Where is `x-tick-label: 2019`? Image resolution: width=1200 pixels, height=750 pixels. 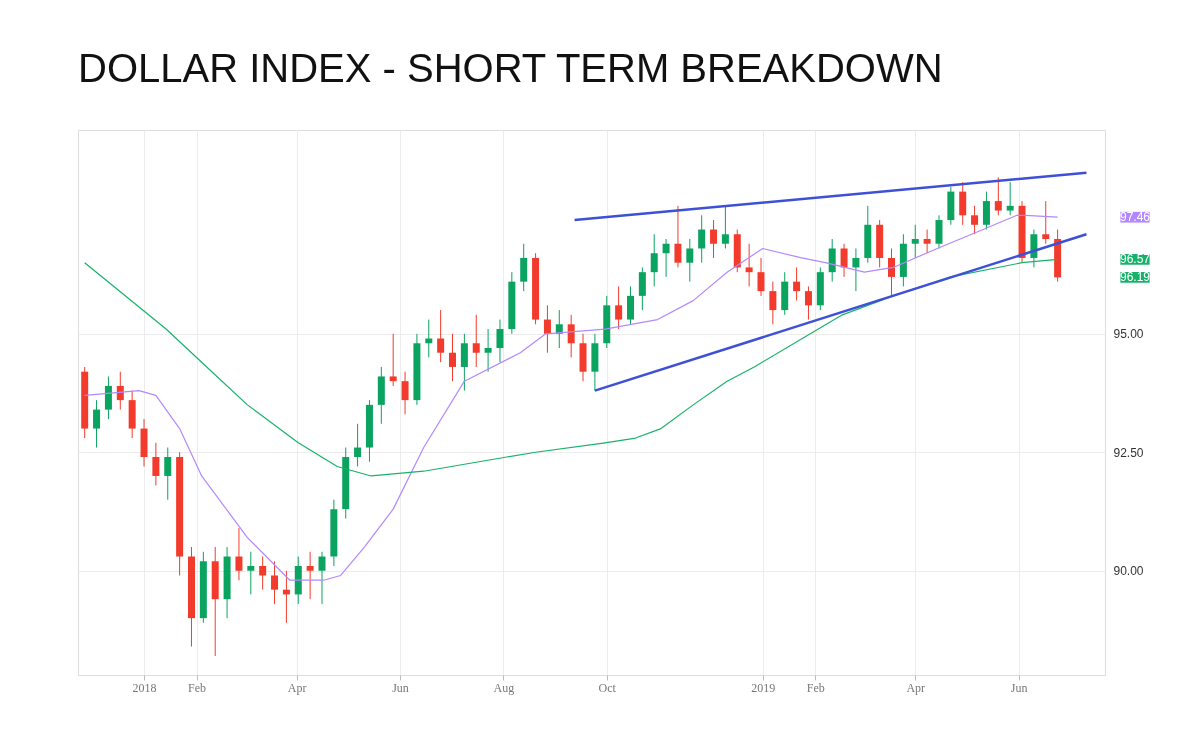 x-tick-label: 2019 is located at coordinates (763, 687).